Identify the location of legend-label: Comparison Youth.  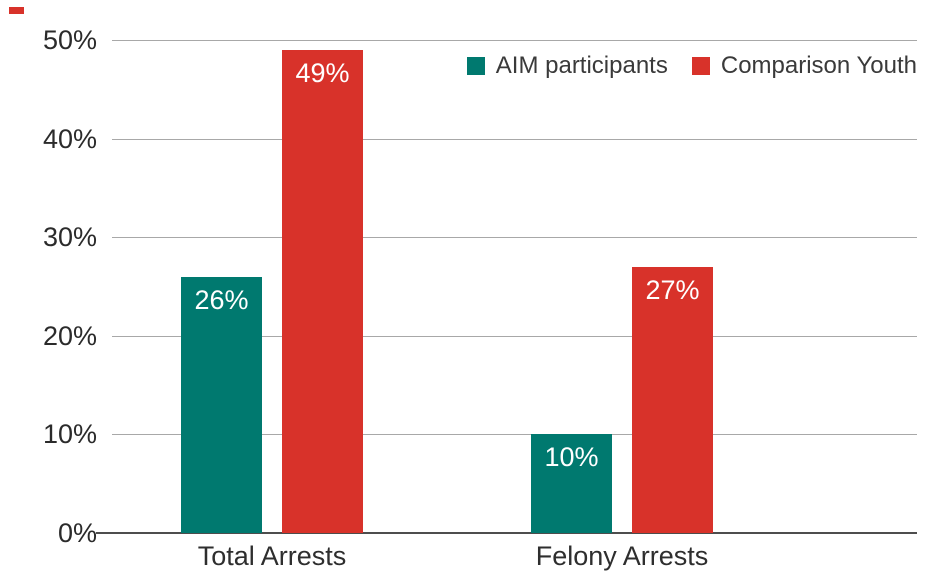
(818, 65).